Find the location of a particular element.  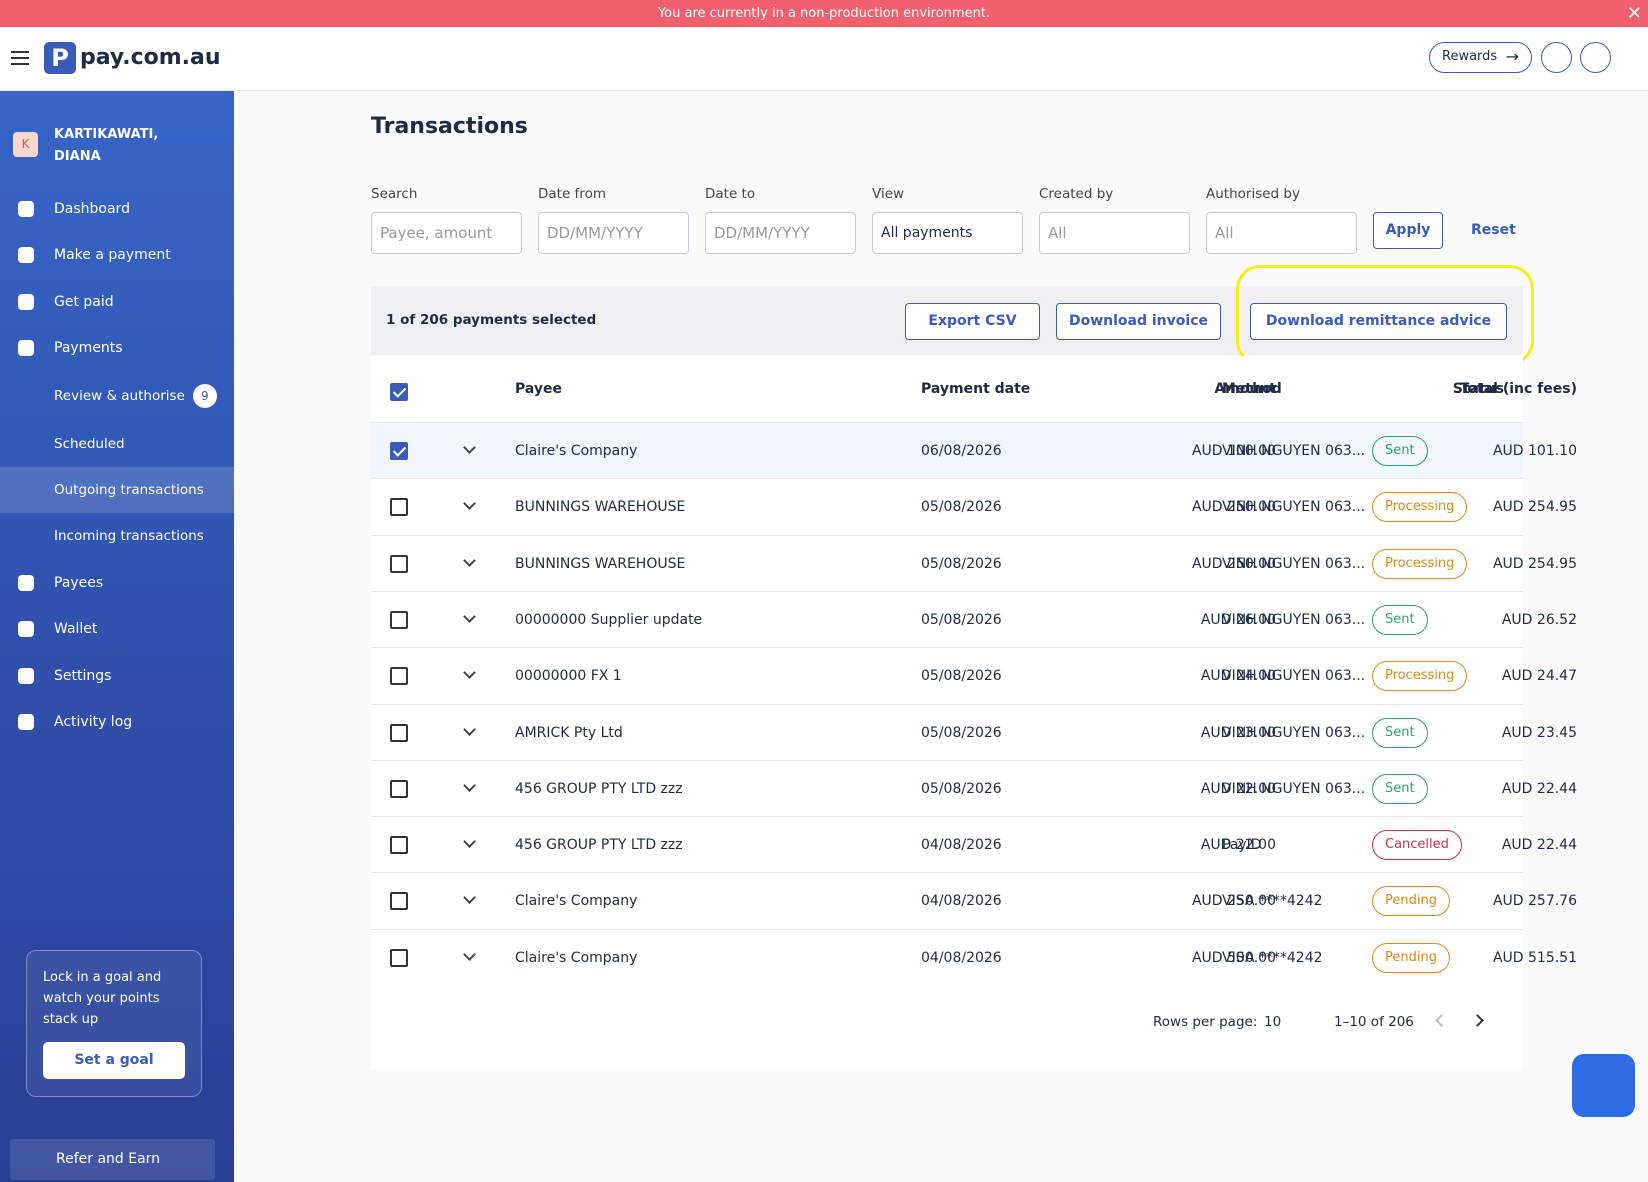

nav-item: Activity log is located at coordinates (117, 722).